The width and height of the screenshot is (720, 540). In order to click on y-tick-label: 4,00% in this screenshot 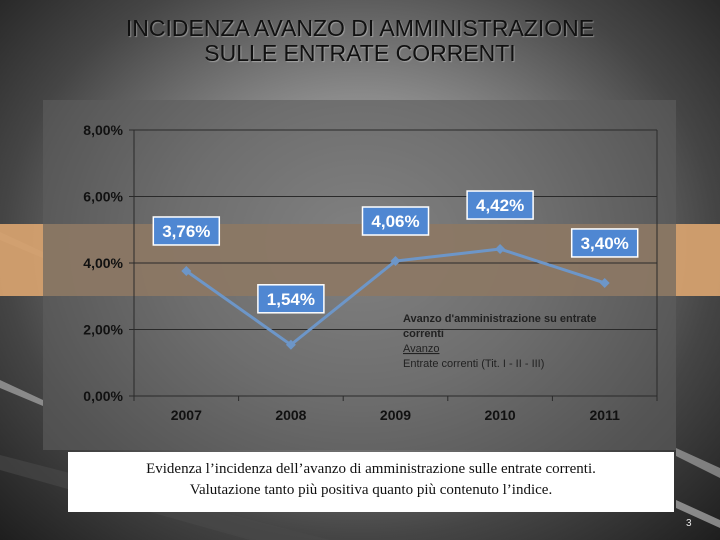, I will do `click(103, 263)`.